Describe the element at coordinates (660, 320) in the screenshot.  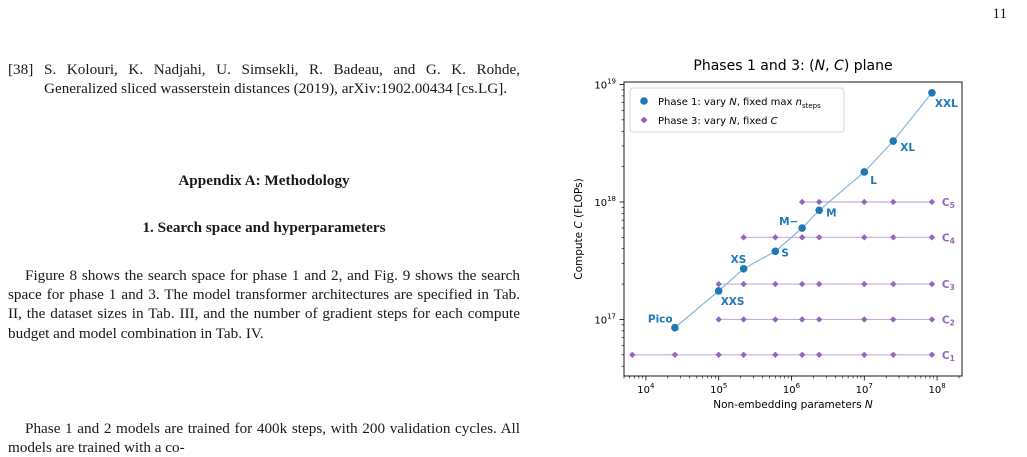
I see `model-label: Pico` at that location.